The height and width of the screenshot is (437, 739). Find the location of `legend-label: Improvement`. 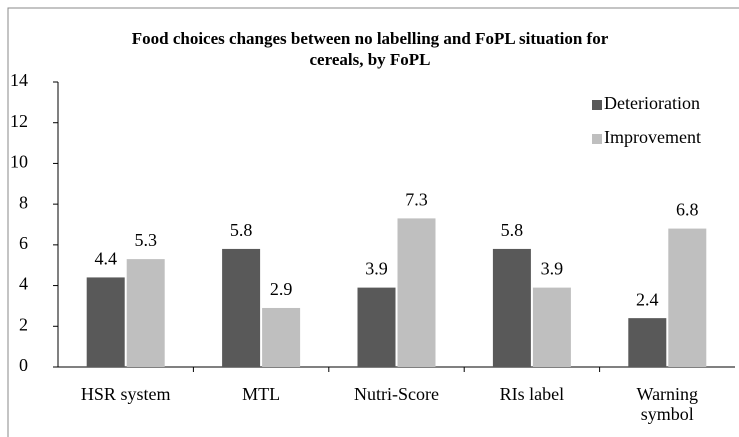

legend-label: Improvement is located at coordinates (652, 137).